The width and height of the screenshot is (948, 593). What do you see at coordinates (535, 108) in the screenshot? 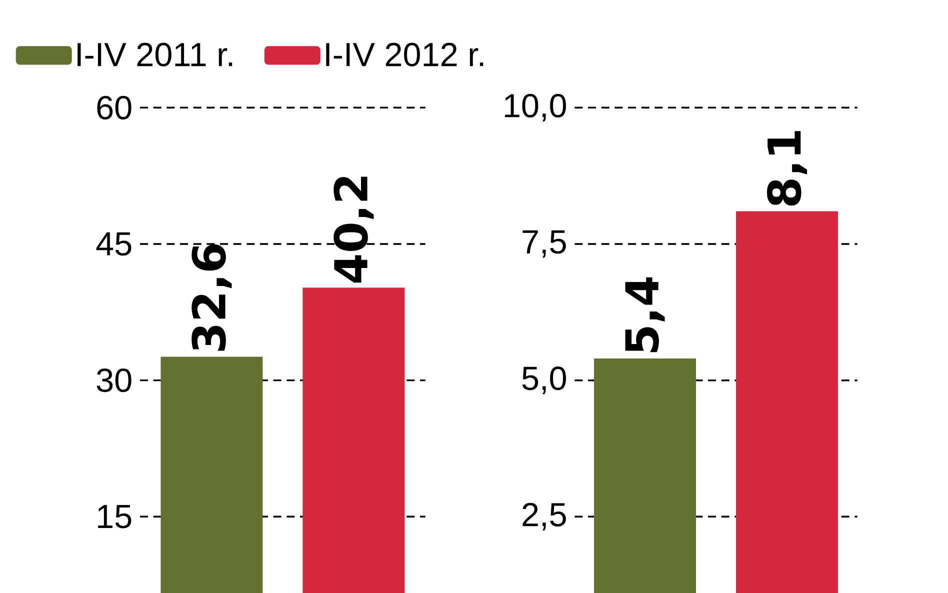
I see `y-tick-label: 10,0` at bounding box center [535, 108].